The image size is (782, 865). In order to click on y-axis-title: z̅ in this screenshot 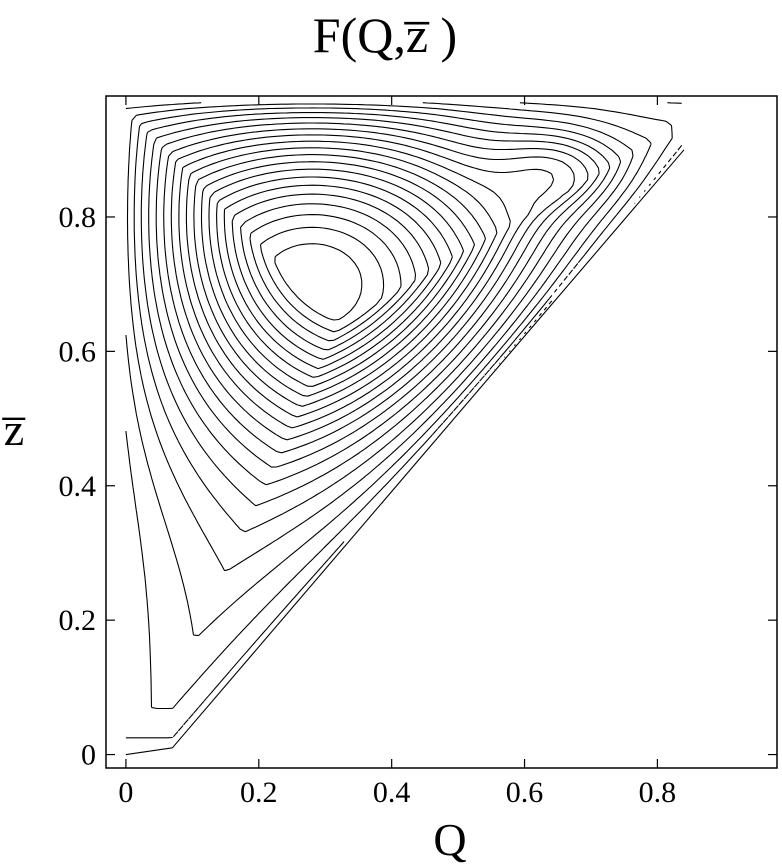, I will do `click(14, 429)`.